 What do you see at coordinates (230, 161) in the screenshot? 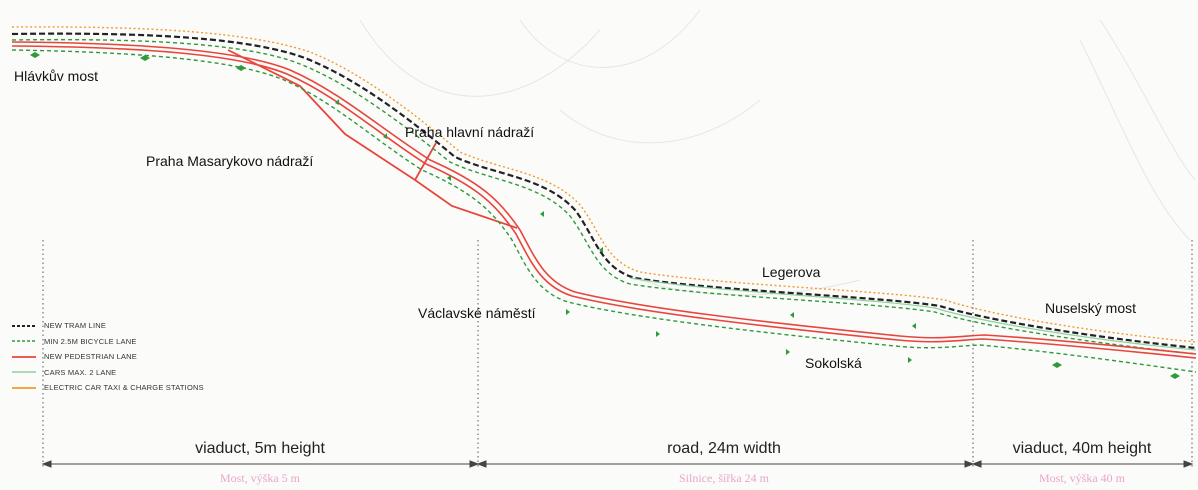
I see `place-label-praha-masarykovo: Praha Masarykovo nádraží` at bounding box center [230, 161].